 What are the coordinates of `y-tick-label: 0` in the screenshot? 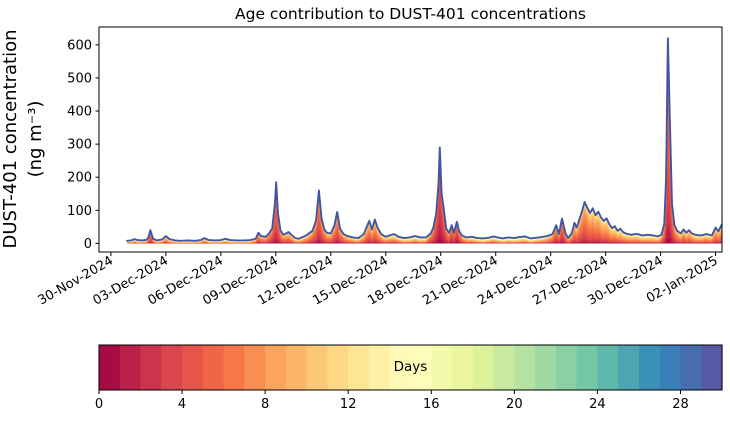 It's located at (88, 244).